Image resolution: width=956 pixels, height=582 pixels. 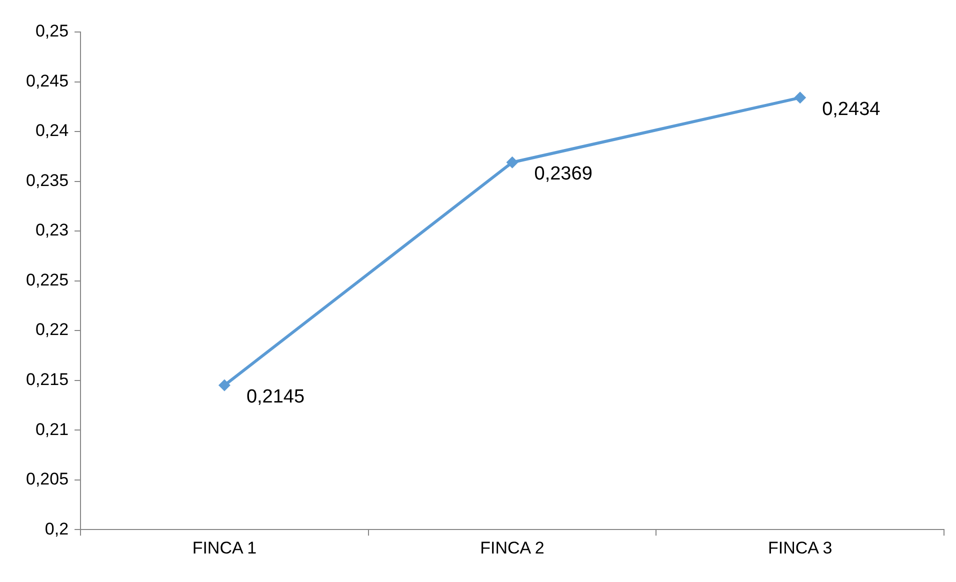 I want to click on y-tick-label: 0,22, so click(x=52, y=330).